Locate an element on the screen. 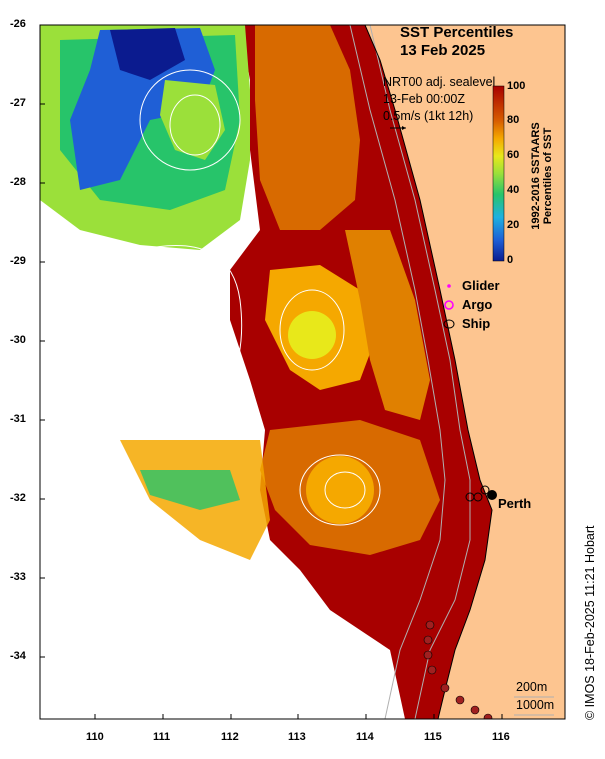 The width and height of the screenshot is (605, 759). y-tick-label: -34 is located at coordinates (18, 656).